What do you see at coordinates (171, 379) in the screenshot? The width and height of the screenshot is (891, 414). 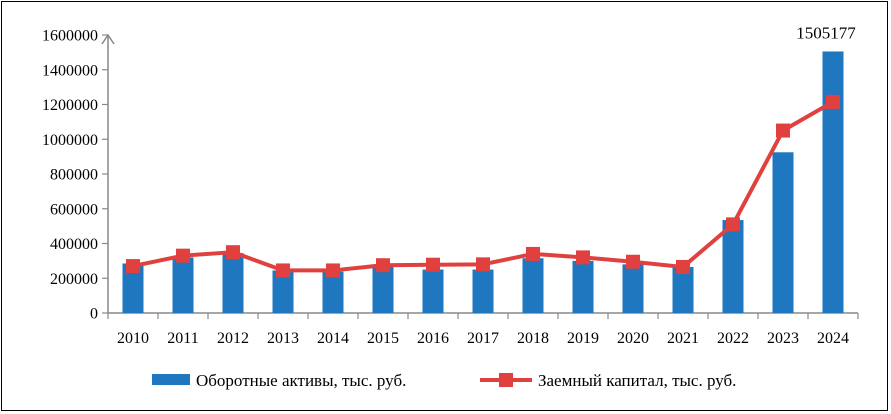 I see `legend-swatch-bar` at bounding box center [171, 379].